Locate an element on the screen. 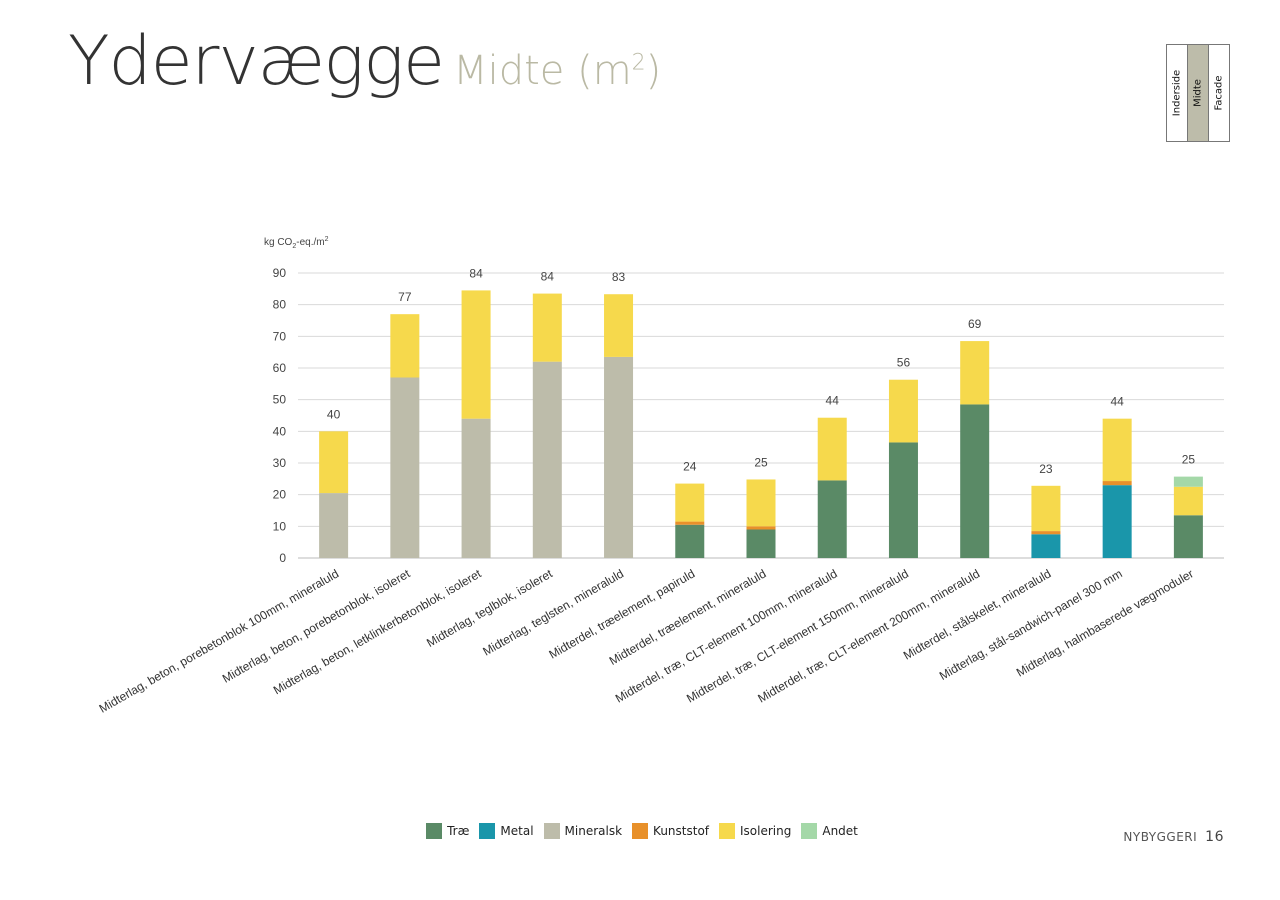 Image resolution: width=1280 pixels, height=900 pixels. bar-segment-2-isolering is located at coordinates (476, 354).